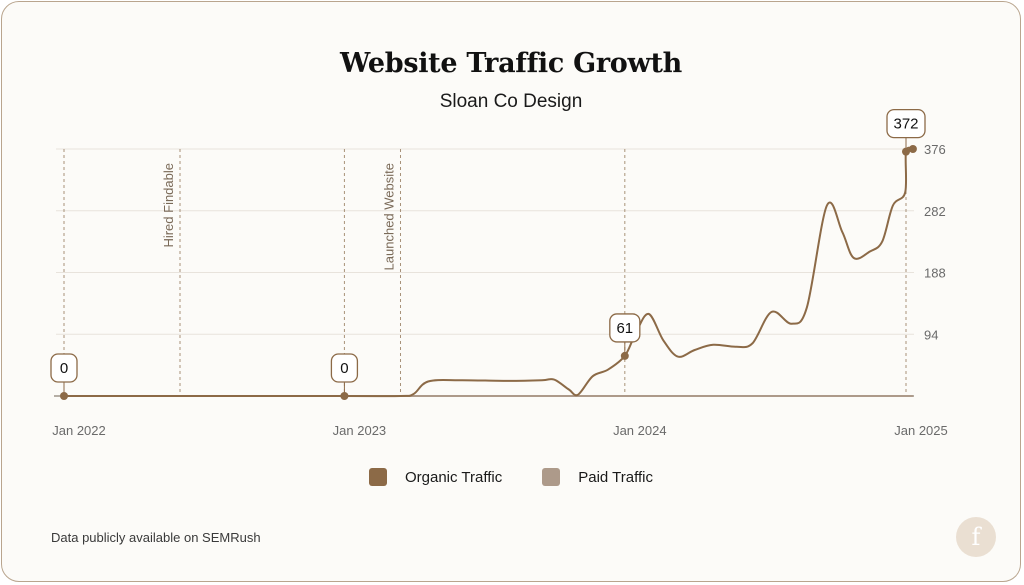  What do you see at coordinates (912, 149) in the screenshot?
I see `series-end-point` at bounding box center [912, 149].